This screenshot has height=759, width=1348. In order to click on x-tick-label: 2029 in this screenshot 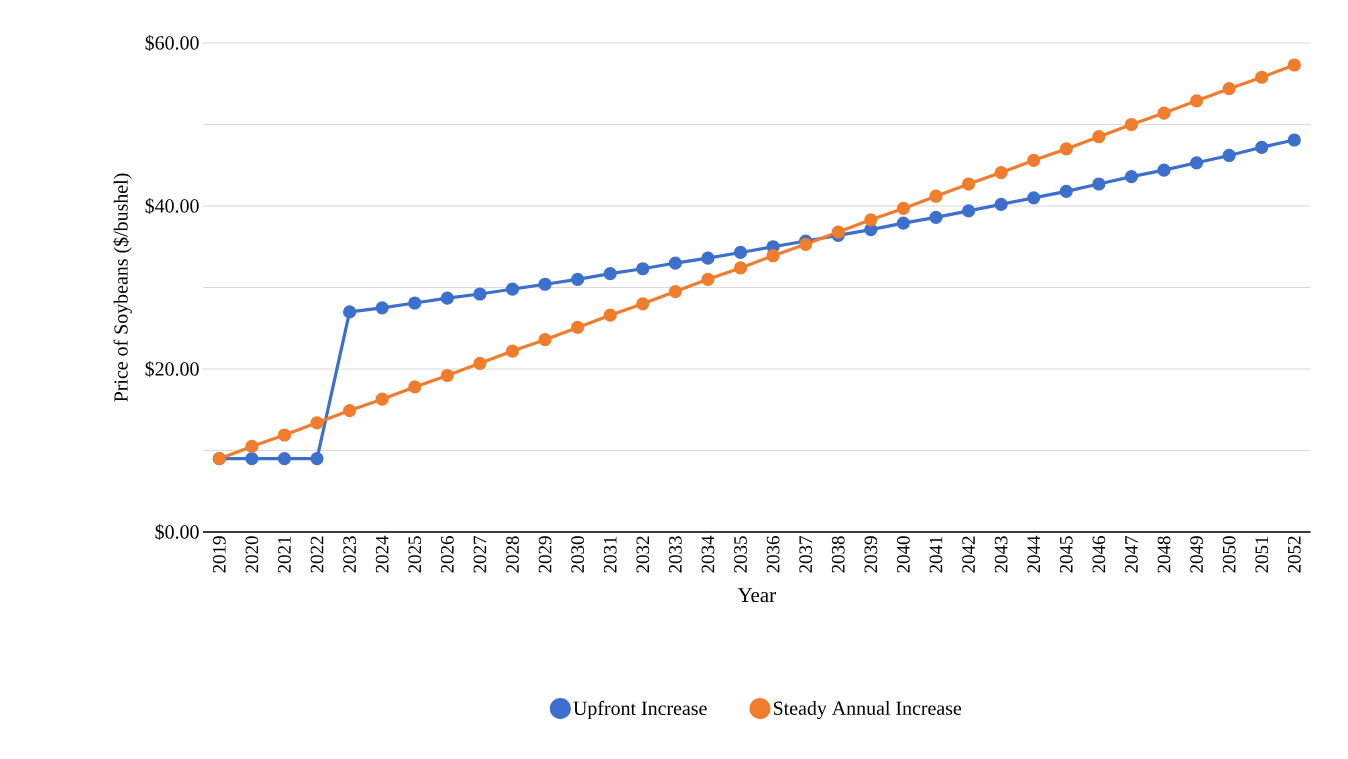, I will do `click(545, 554)`.